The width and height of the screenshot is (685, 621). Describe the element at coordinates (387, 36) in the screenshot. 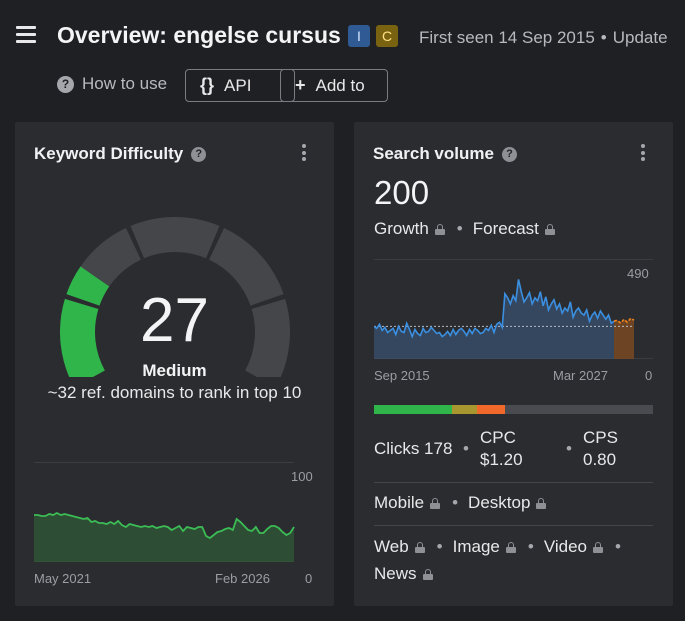

I see `intent-badge-commercial: C` at that location.